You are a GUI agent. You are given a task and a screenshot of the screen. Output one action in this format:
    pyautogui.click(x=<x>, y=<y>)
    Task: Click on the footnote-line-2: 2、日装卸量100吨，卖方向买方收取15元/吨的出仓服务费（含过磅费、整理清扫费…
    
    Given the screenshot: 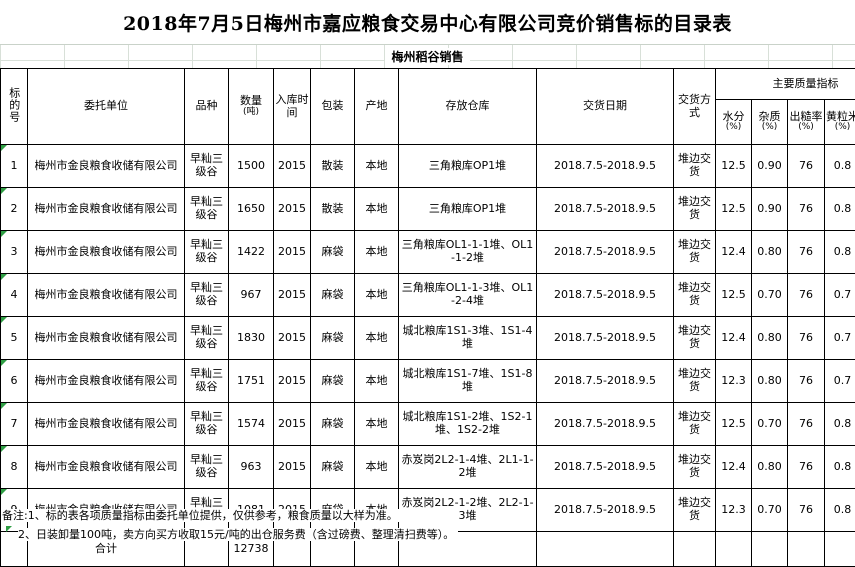 What is the action you would take?
    pyautogui.click(x=427, y=534)
    